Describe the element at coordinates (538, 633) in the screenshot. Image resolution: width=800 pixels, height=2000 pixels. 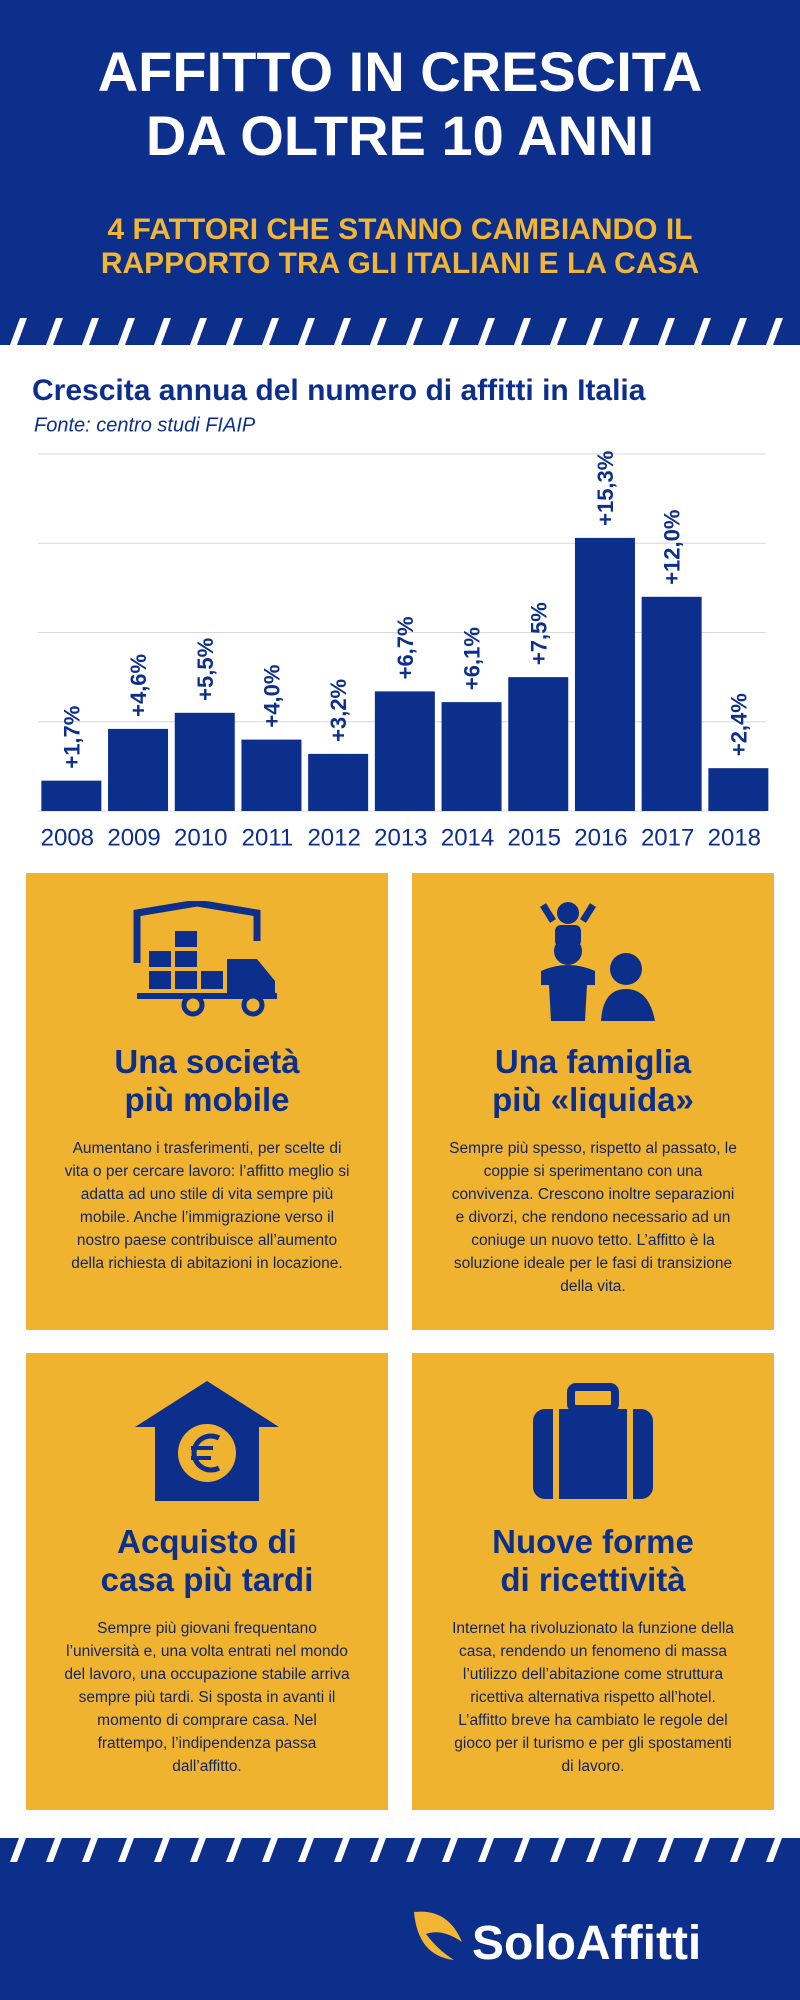
I see `value-label: +7,5%` at that location.